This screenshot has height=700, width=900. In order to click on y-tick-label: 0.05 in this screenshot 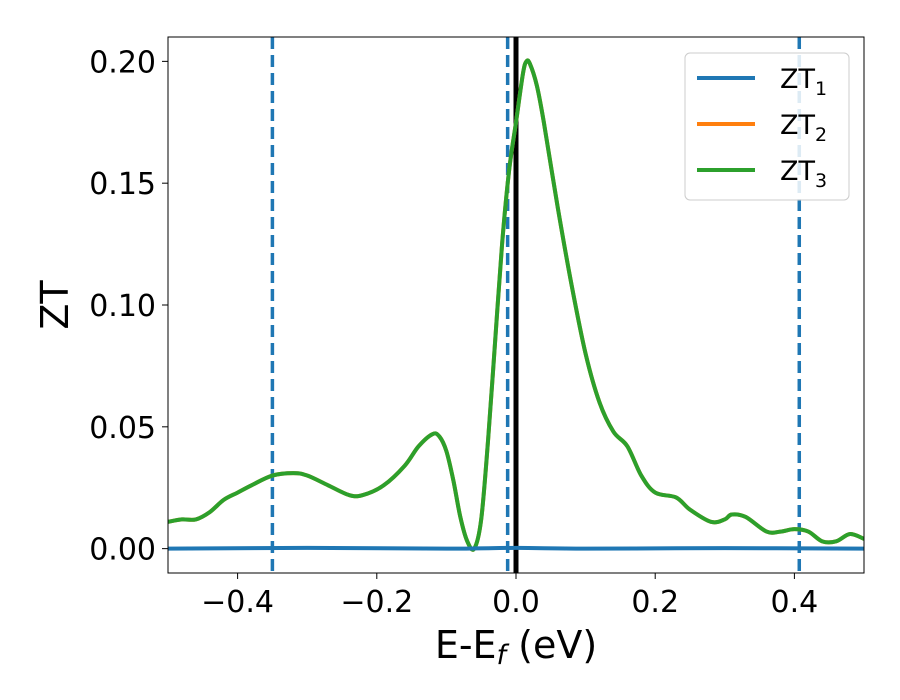, I will do `click(122, 428)`.